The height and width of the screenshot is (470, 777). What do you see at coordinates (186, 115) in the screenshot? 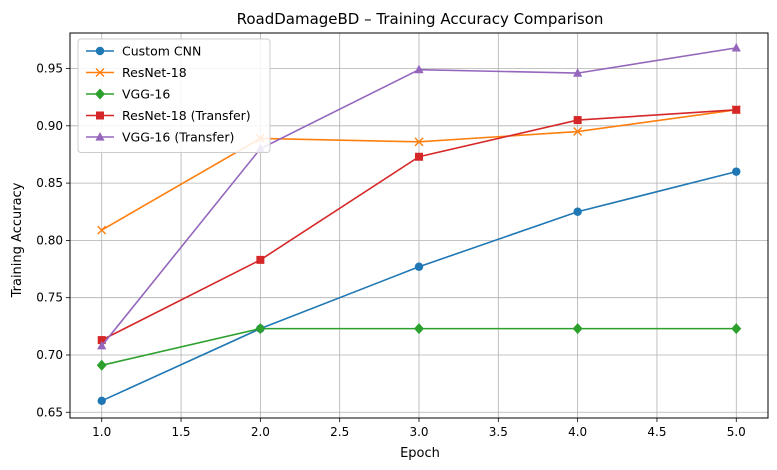
I see `legend-label: ResNet-18 (Transfer)` at bounding box center [186, 115].